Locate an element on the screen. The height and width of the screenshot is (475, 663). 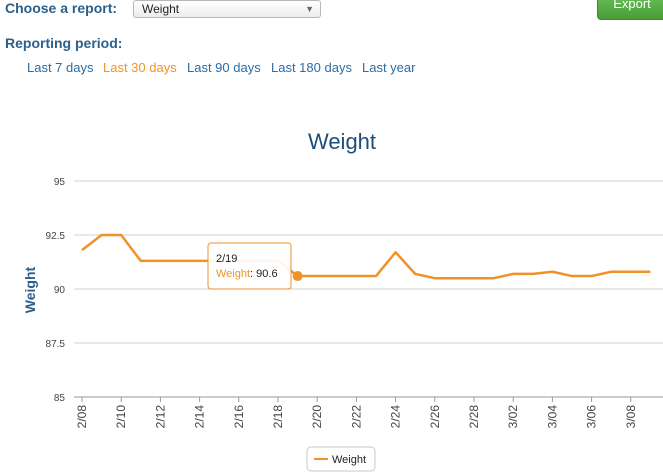
x-tick-label: 2/08 is located at coordinates (82, 417).